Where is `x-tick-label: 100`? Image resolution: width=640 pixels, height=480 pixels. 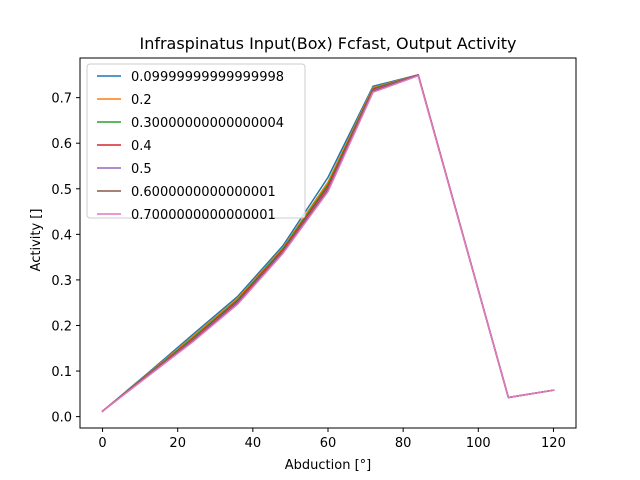
x-tick-label: 100 is located at coordinates (478, 443).